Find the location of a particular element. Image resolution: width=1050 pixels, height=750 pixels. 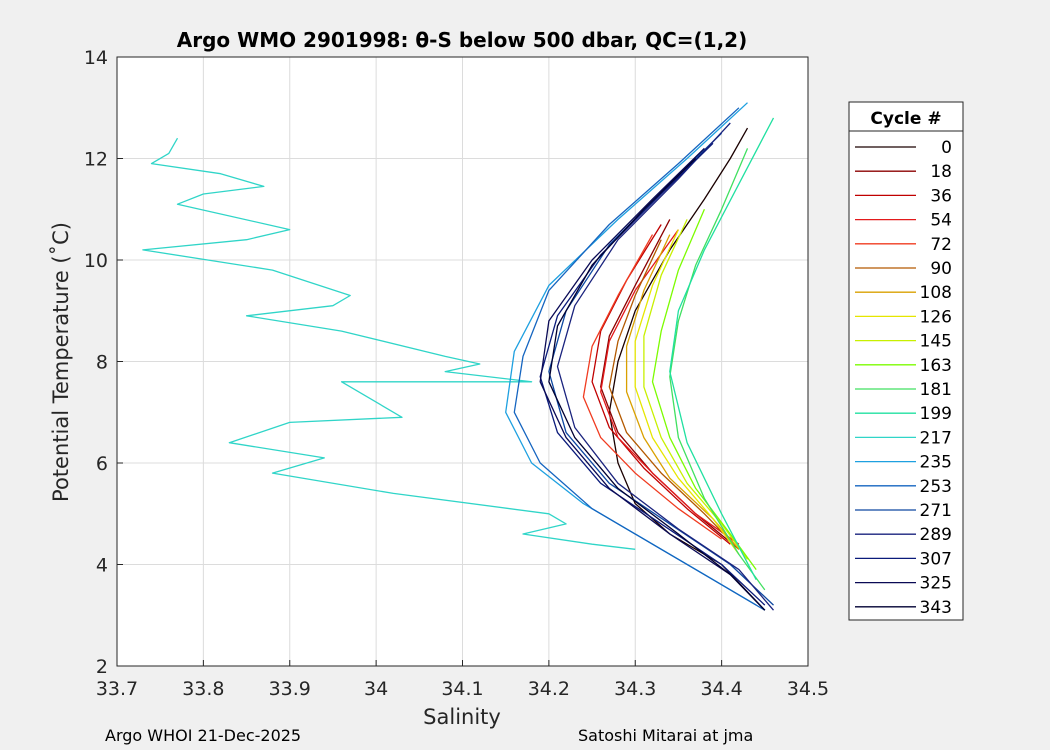

legend-label-126: 126 is located at coordinates (936, 317).